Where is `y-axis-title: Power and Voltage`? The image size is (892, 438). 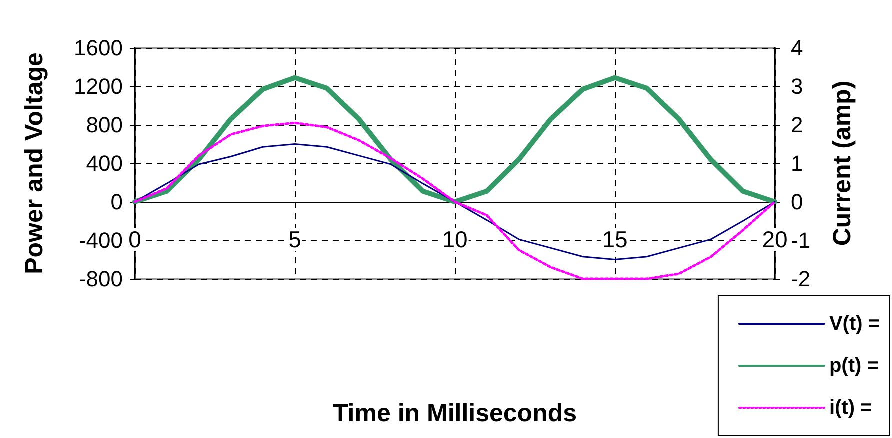
y-axis-title: Power and Voltage is located at coordinates (34, 163).